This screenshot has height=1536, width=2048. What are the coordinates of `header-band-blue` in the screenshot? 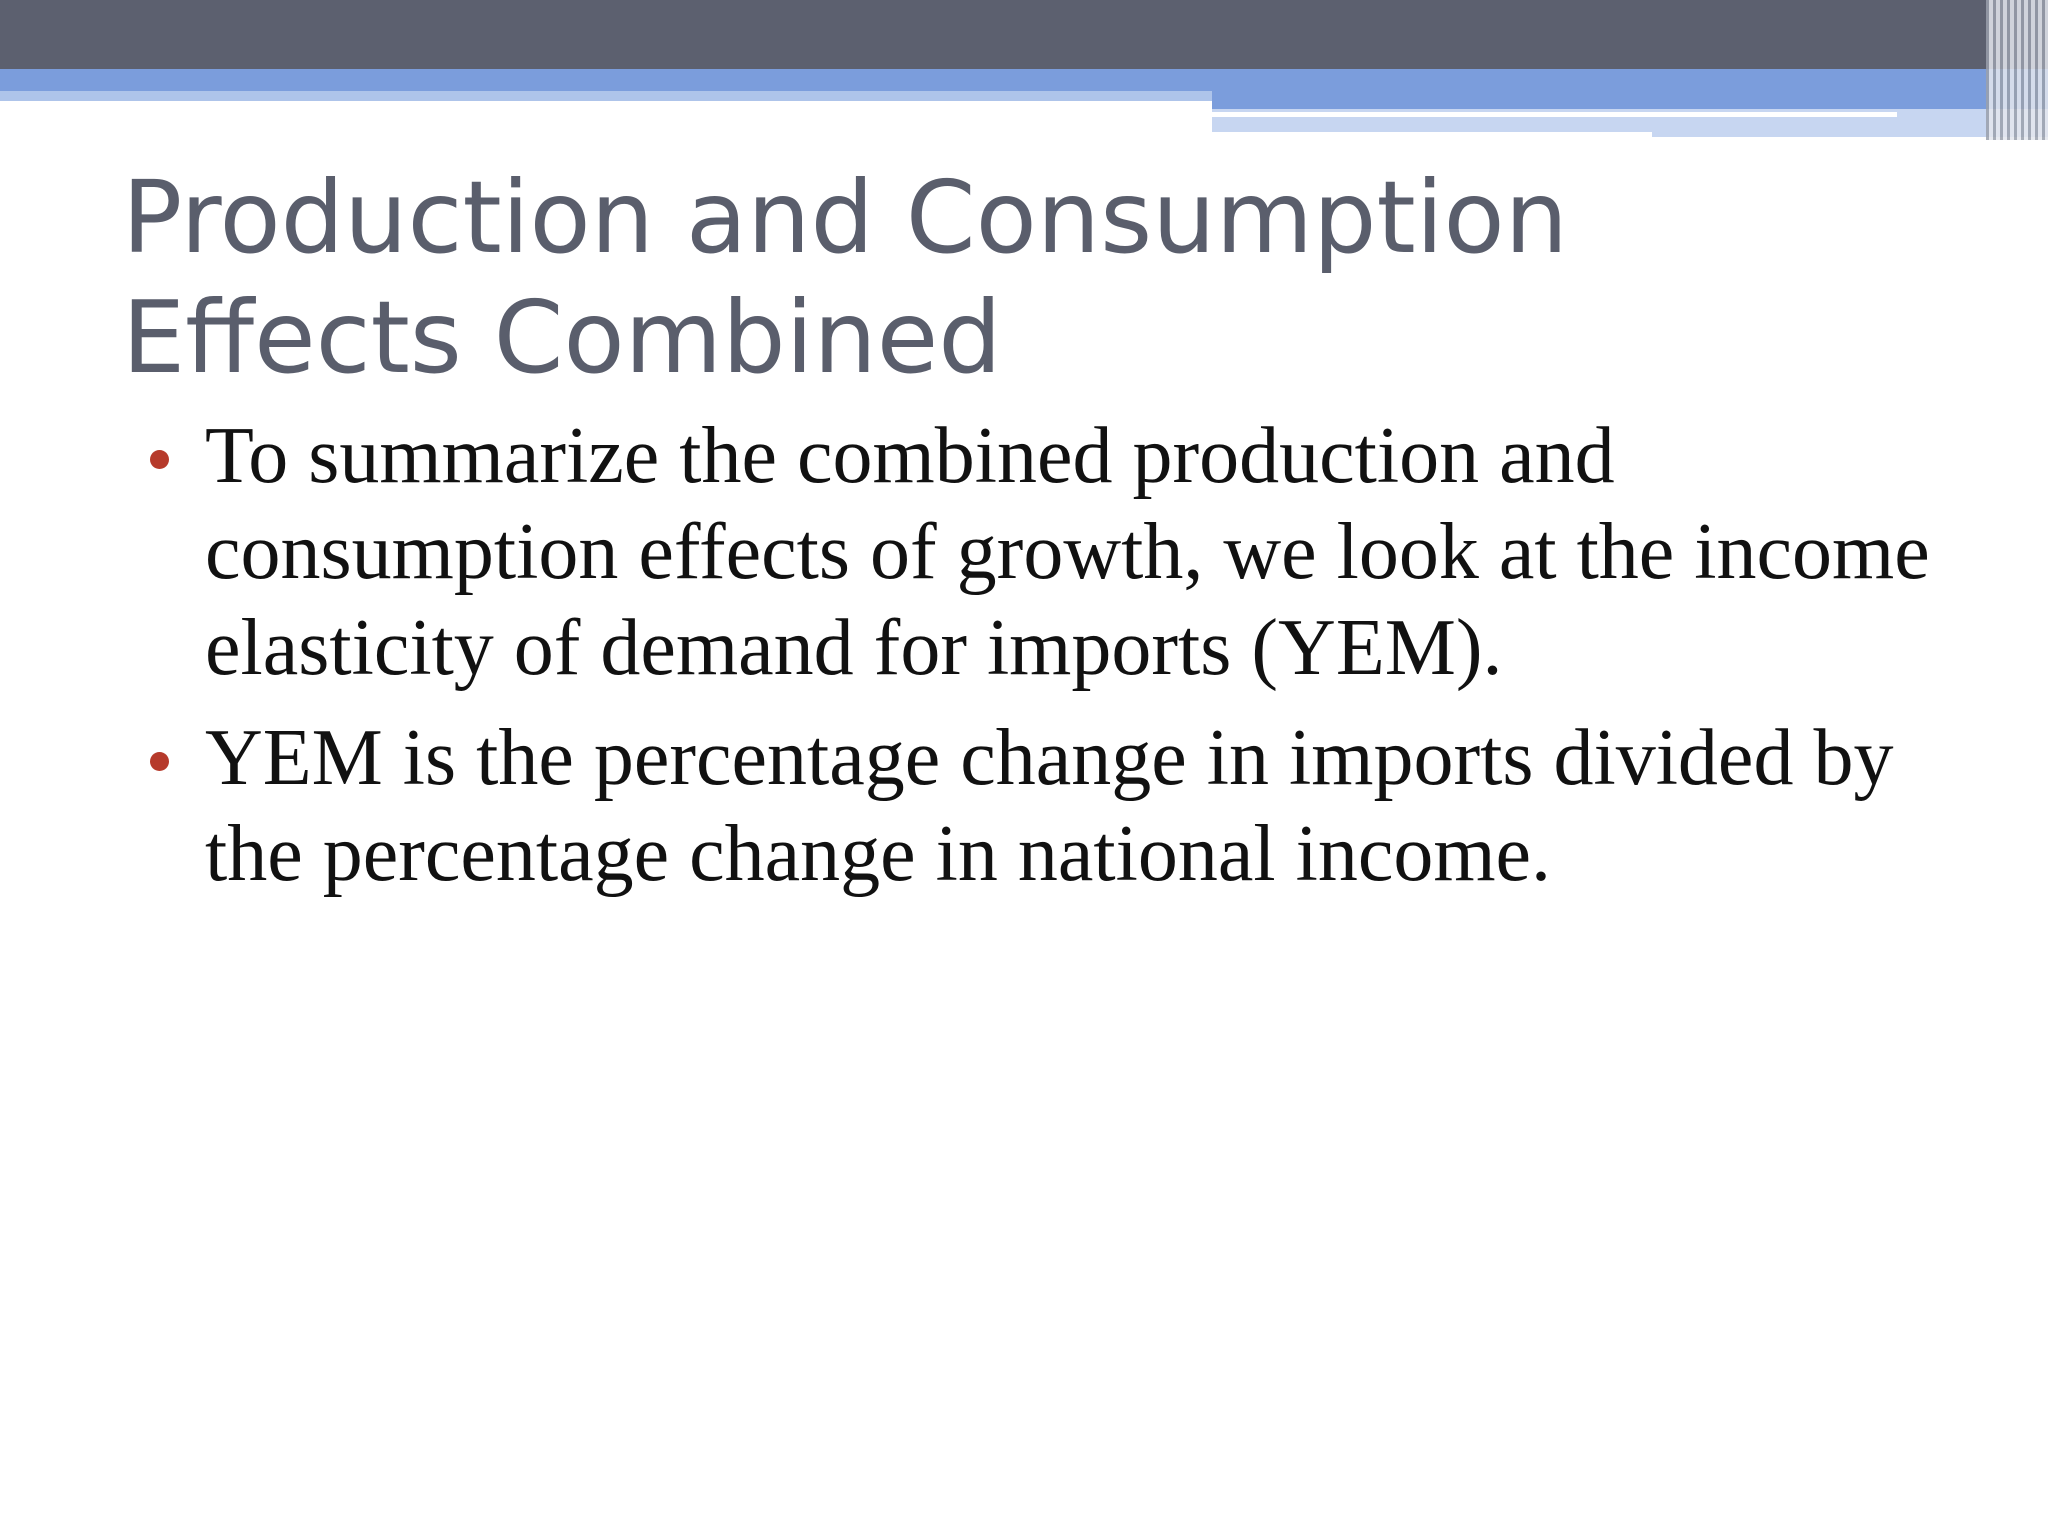 It's located at (1024, 80).